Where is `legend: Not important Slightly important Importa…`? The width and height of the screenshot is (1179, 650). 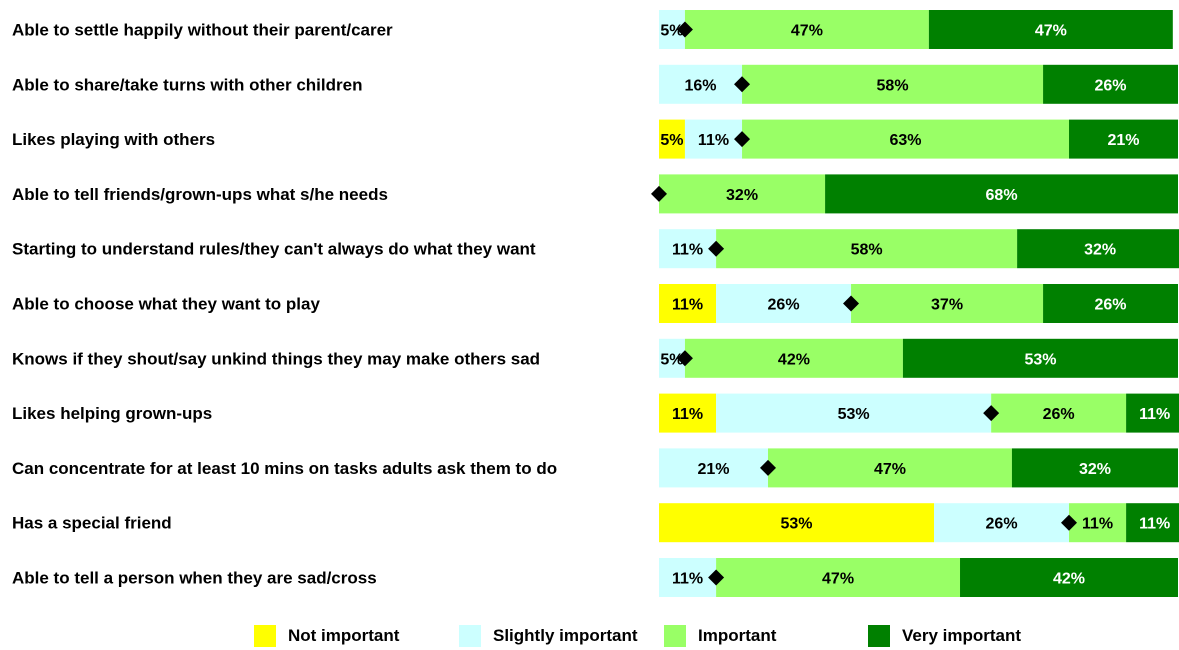 legend: Not important Slightly important Importa… is located at coordinates (589, 635).